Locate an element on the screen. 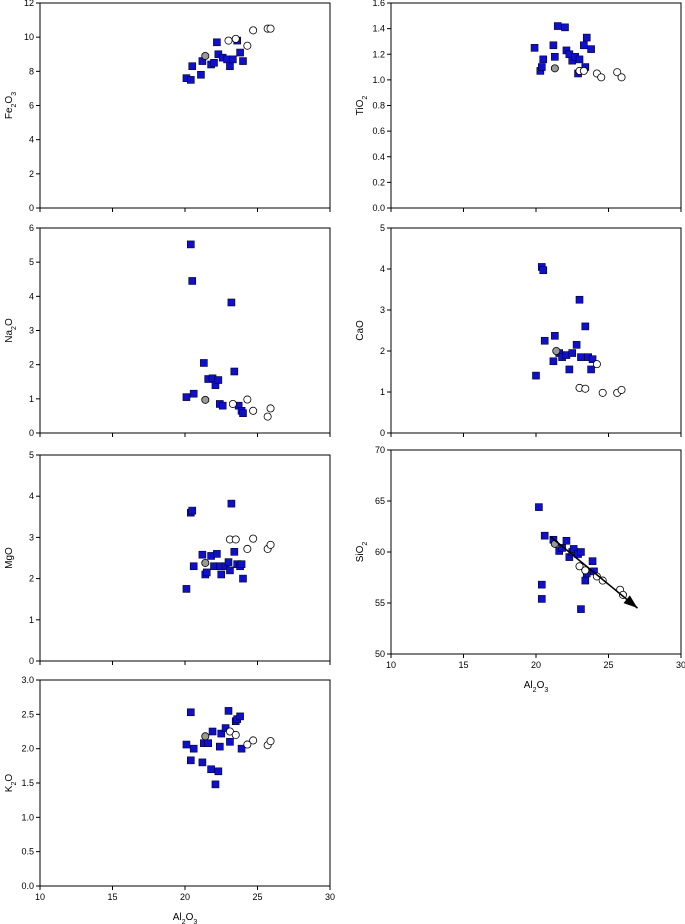  y-tick-label: 12 is located at coordinates (29, 4).